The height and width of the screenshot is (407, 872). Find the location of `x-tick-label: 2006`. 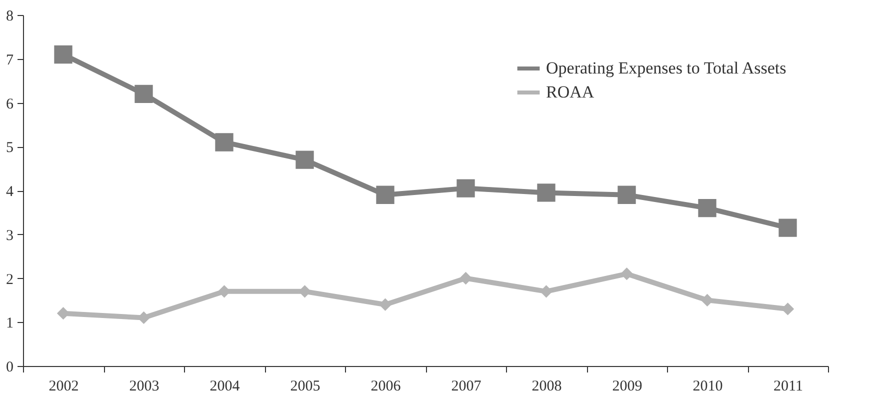

x-tick-label: 2006 is located at coordinates (386, 386).